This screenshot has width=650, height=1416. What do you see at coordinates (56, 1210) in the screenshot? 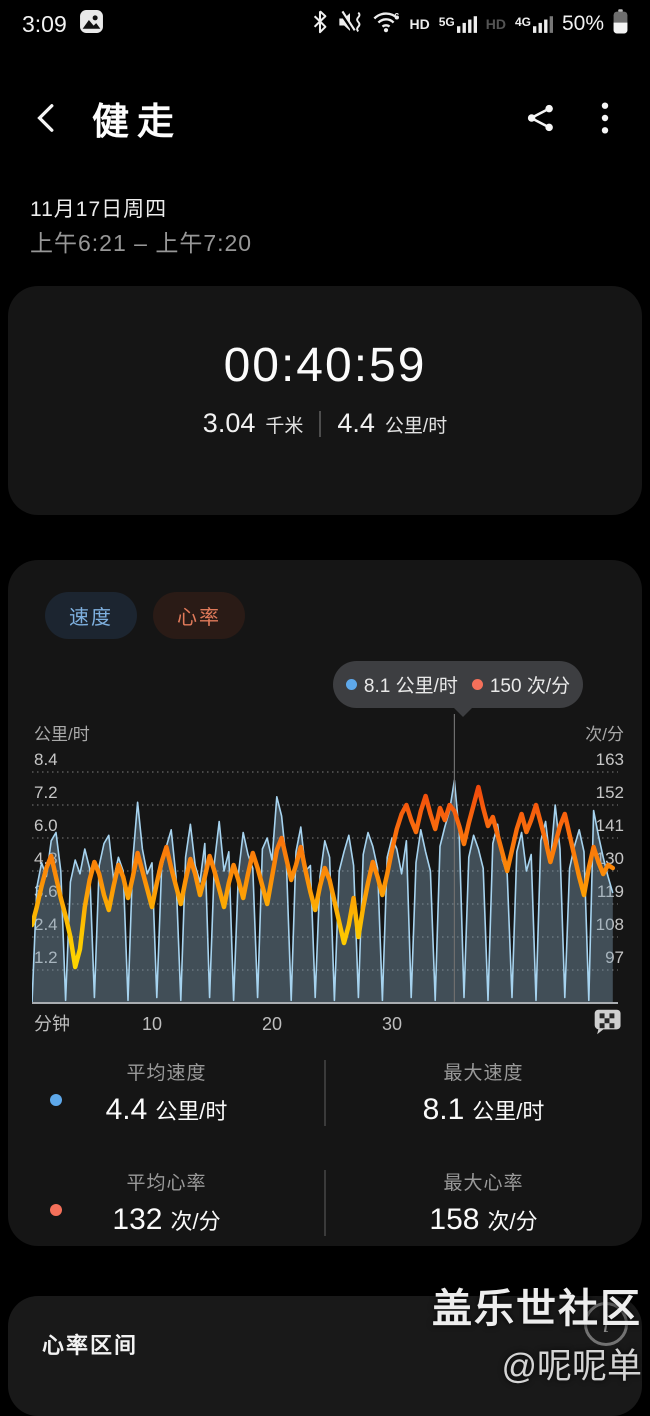
I see `heart-rate-legend-dot` at bounding box center [56, 1210].